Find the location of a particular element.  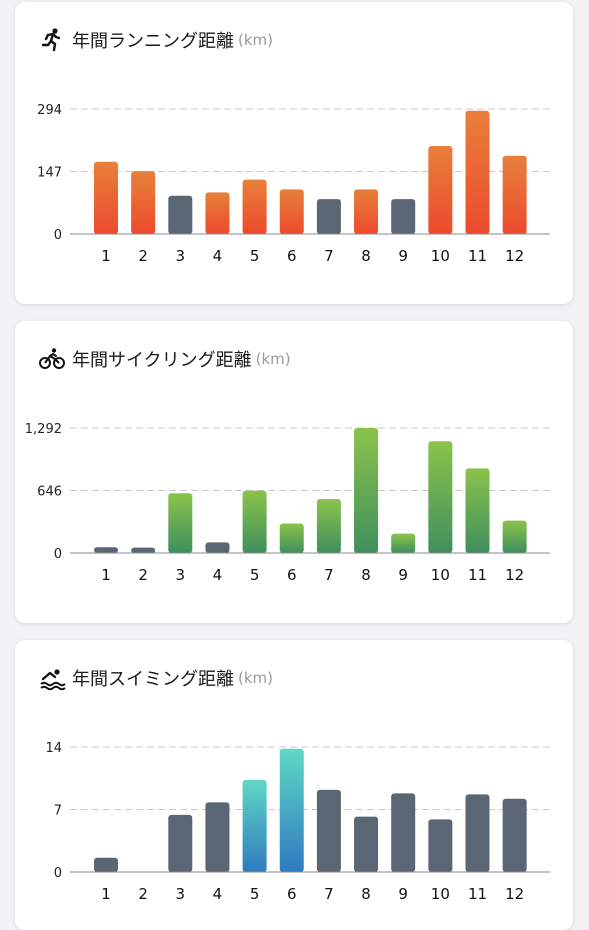

bicycle-icon is located at coordinates (52, 359).